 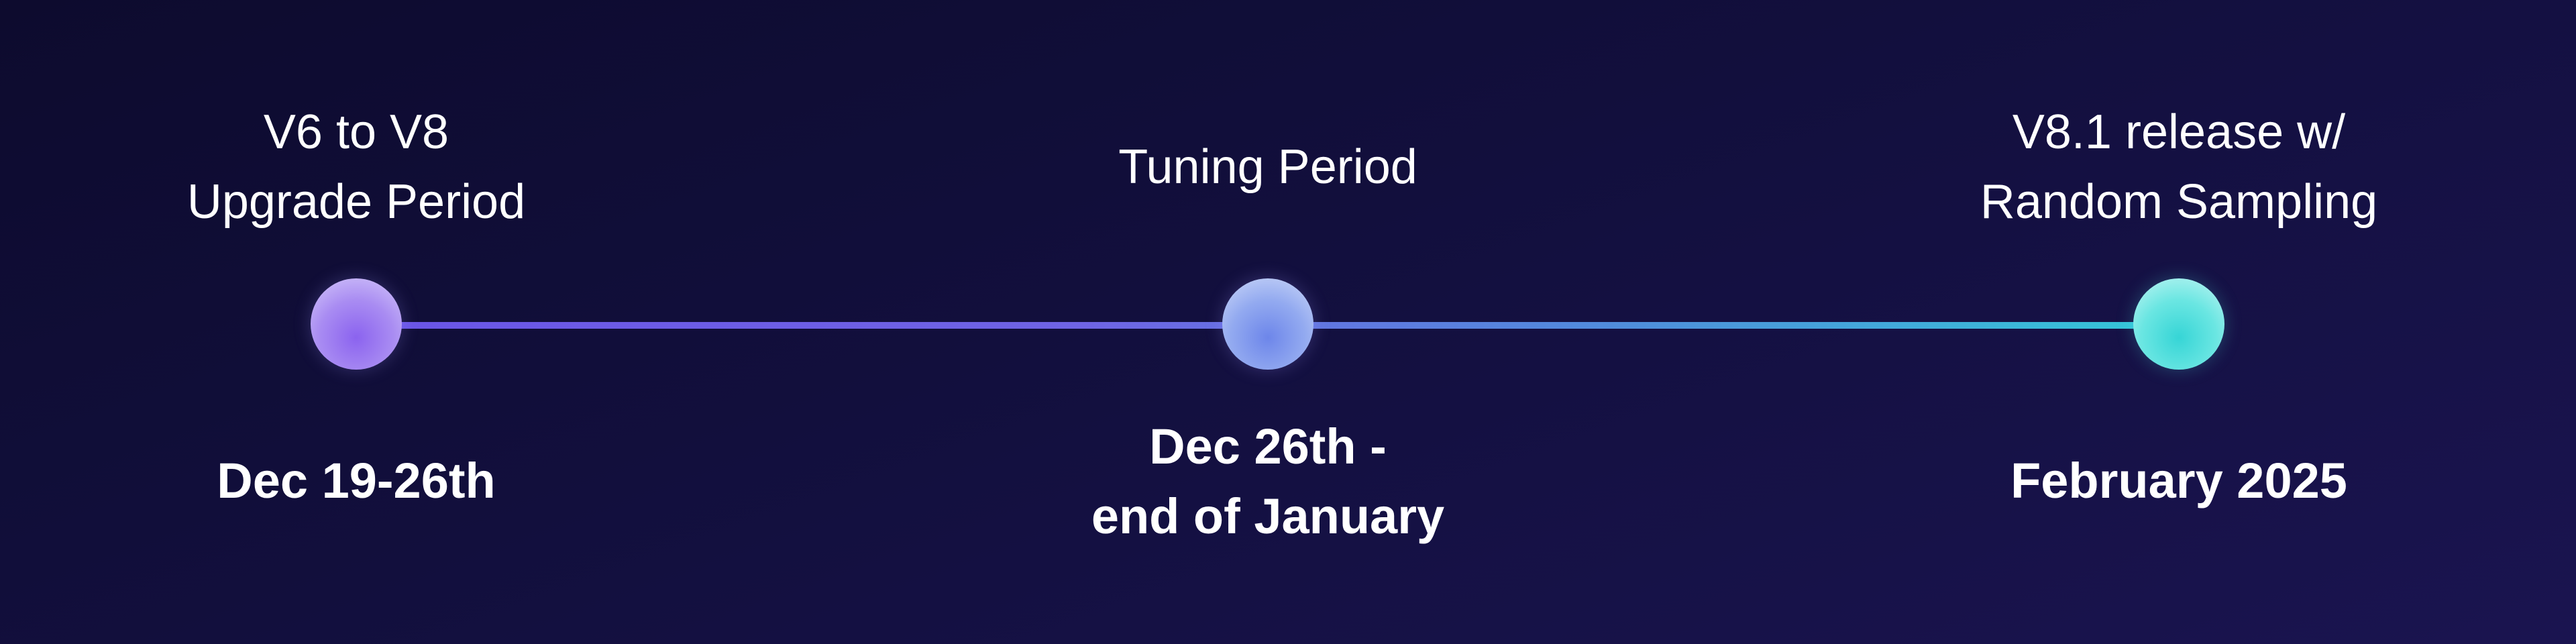 I want to click on milestone-title: Tuning Period, so click(x=1267, y=167).